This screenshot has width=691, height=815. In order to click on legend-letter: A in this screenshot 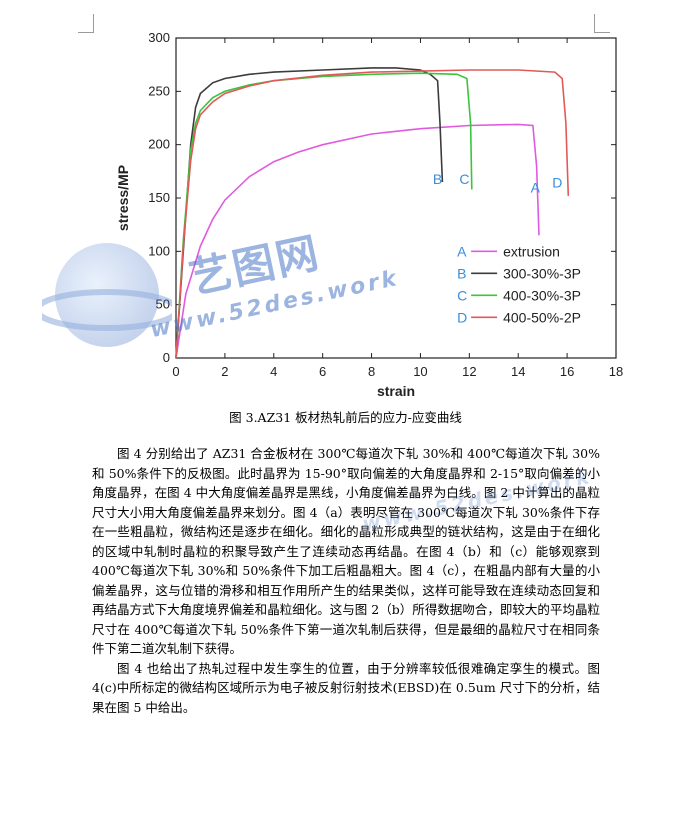, I will do `click(462, 251)`.